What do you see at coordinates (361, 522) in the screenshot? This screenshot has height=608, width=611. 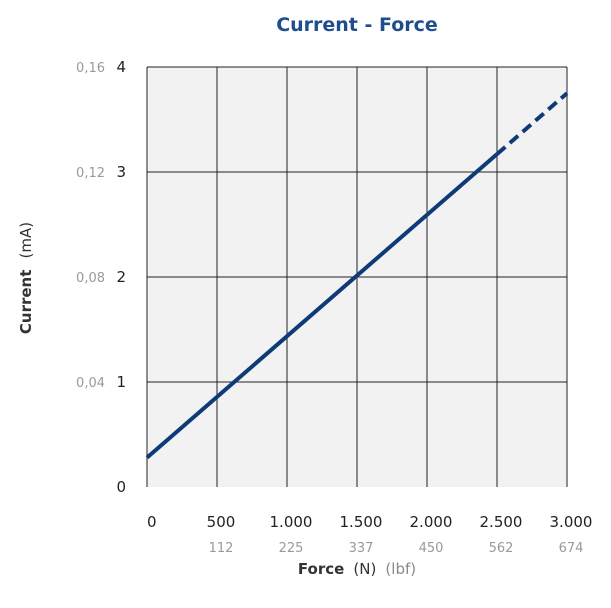 I see `x-tick-label: 1.500` at bounding box center [361, 522].